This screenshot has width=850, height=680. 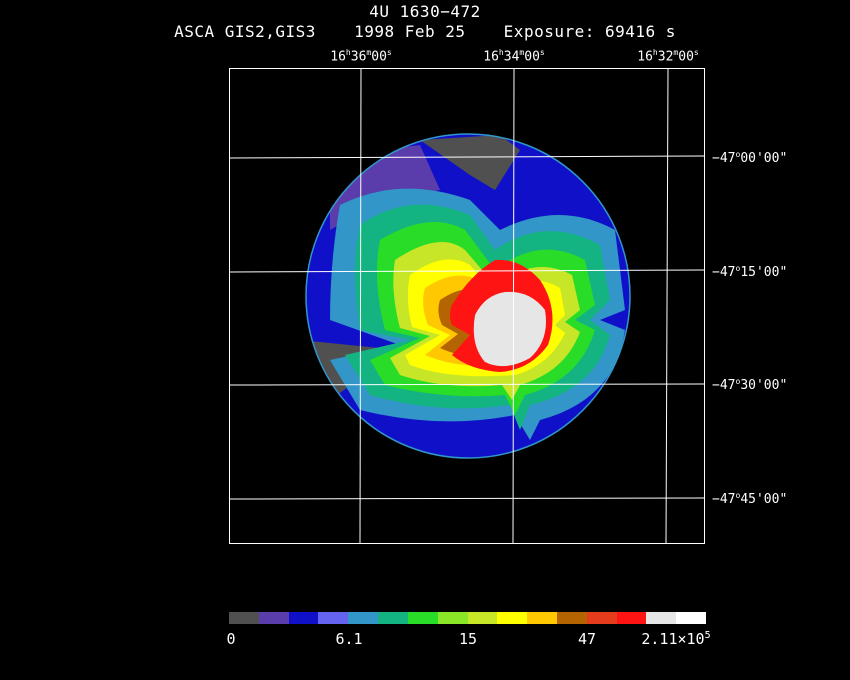 I want to click on date-label: 1998 Feb 25, so click(x=410, y=31).